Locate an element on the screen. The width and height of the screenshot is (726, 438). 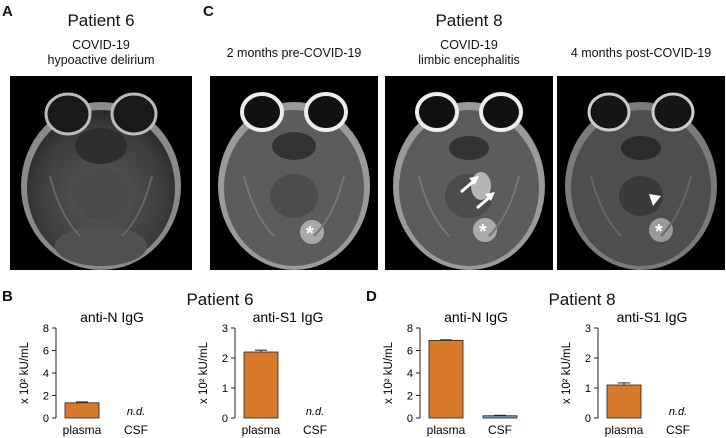
arrowhead-icon is located at coordinates (655, 200).